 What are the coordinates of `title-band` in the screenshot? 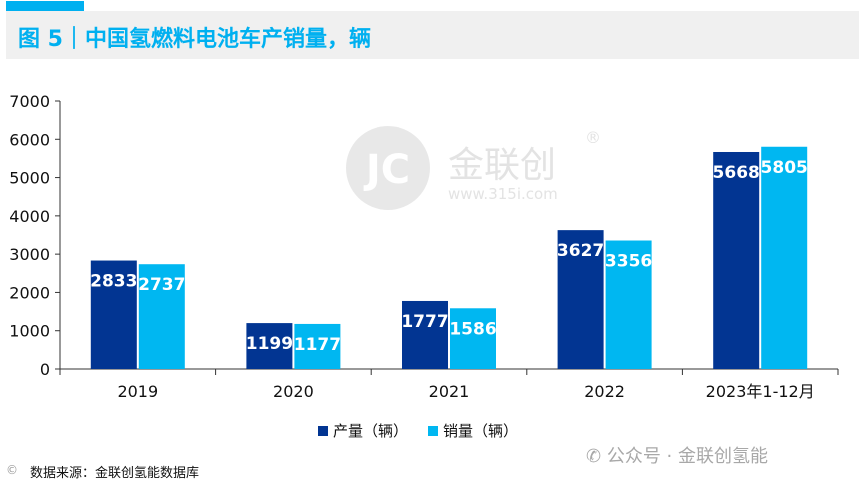 It's located at (432, 35).